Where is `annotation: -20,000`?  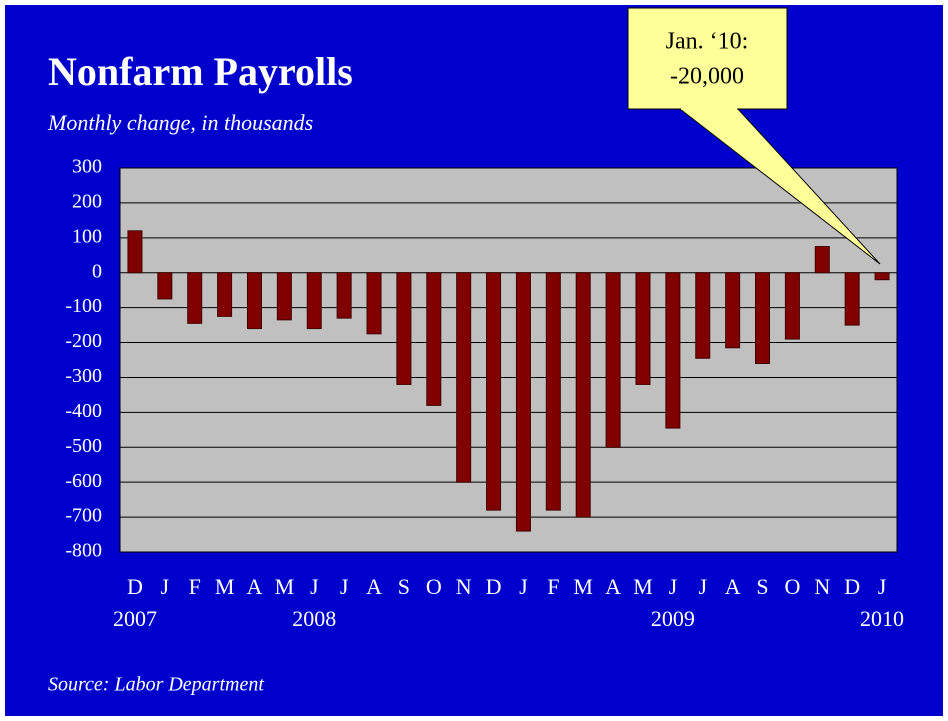
annotation: -20,000 is located at coordinates (707, 77).